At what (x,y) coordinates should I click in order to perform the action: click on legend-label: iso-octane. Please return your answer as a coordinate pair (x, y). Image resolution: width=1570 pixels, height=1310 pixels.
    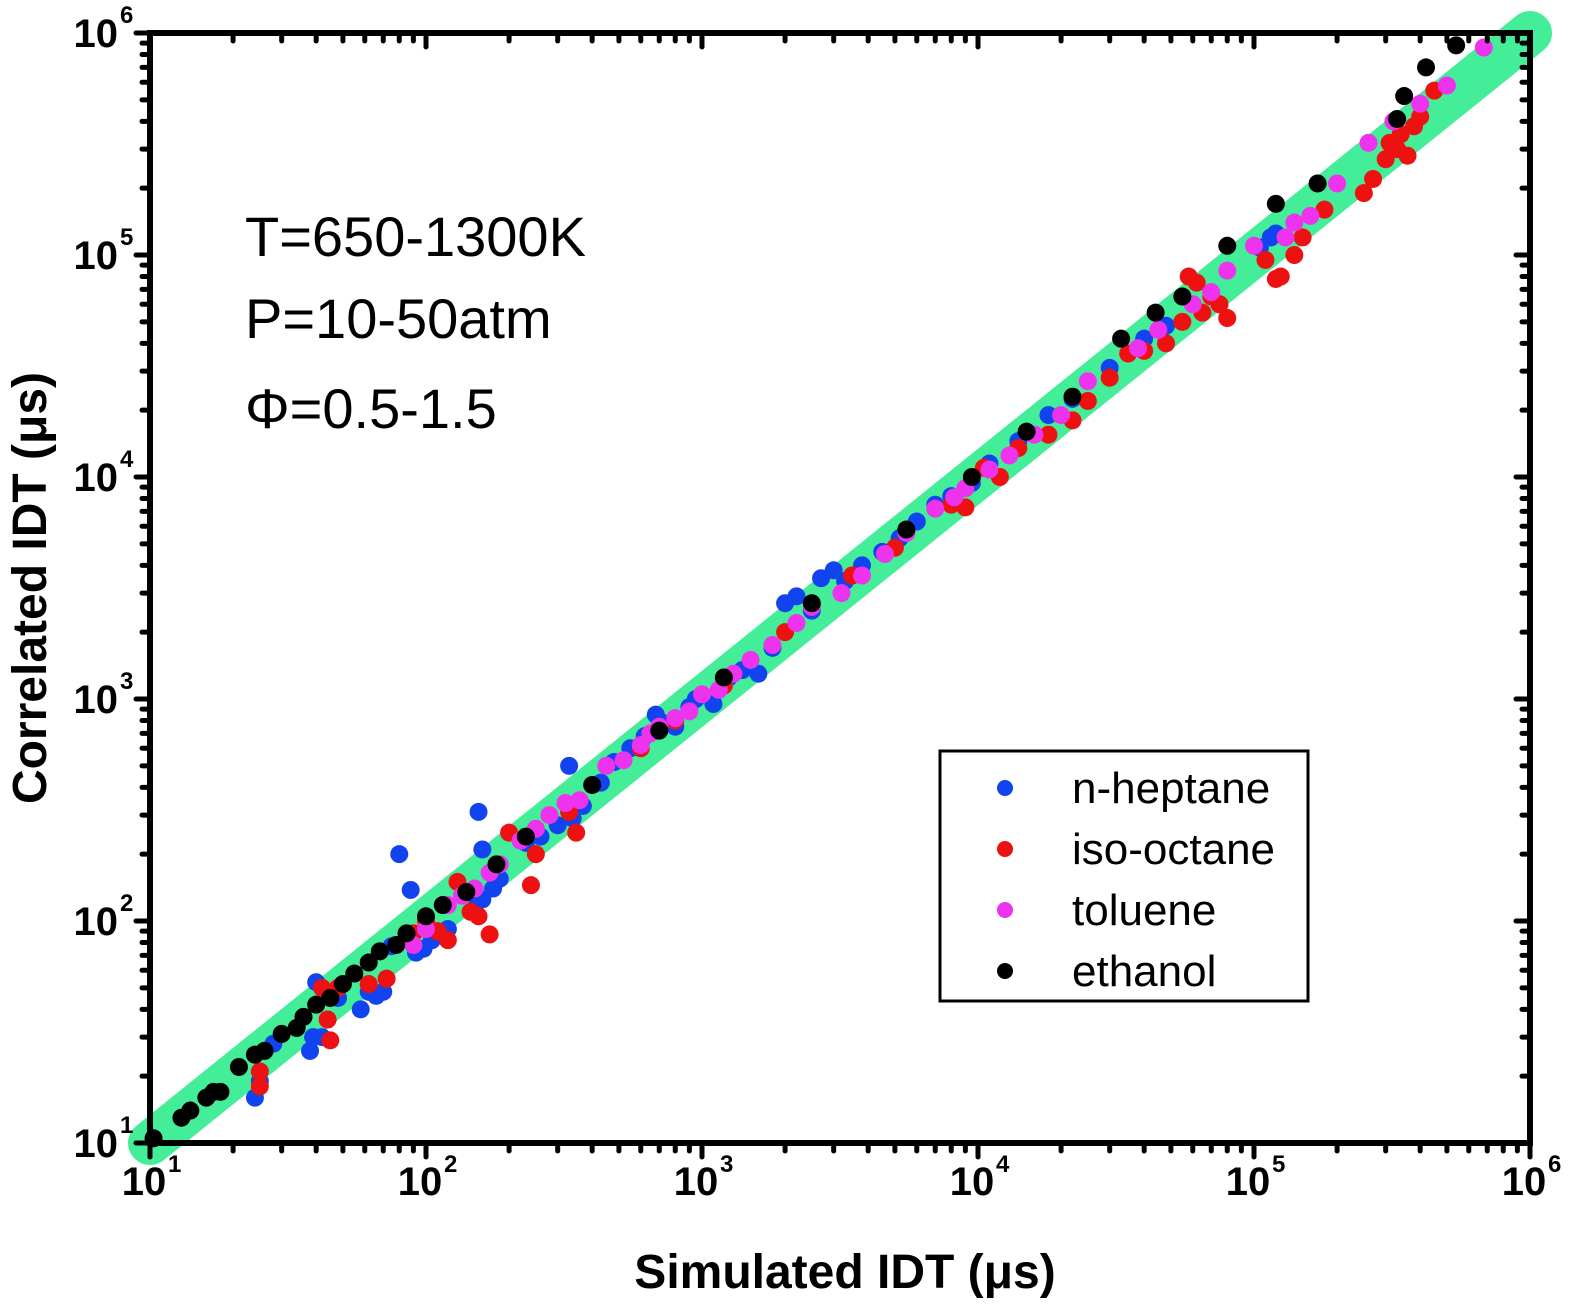
    Looking at the image, I should click on (1173, 849).